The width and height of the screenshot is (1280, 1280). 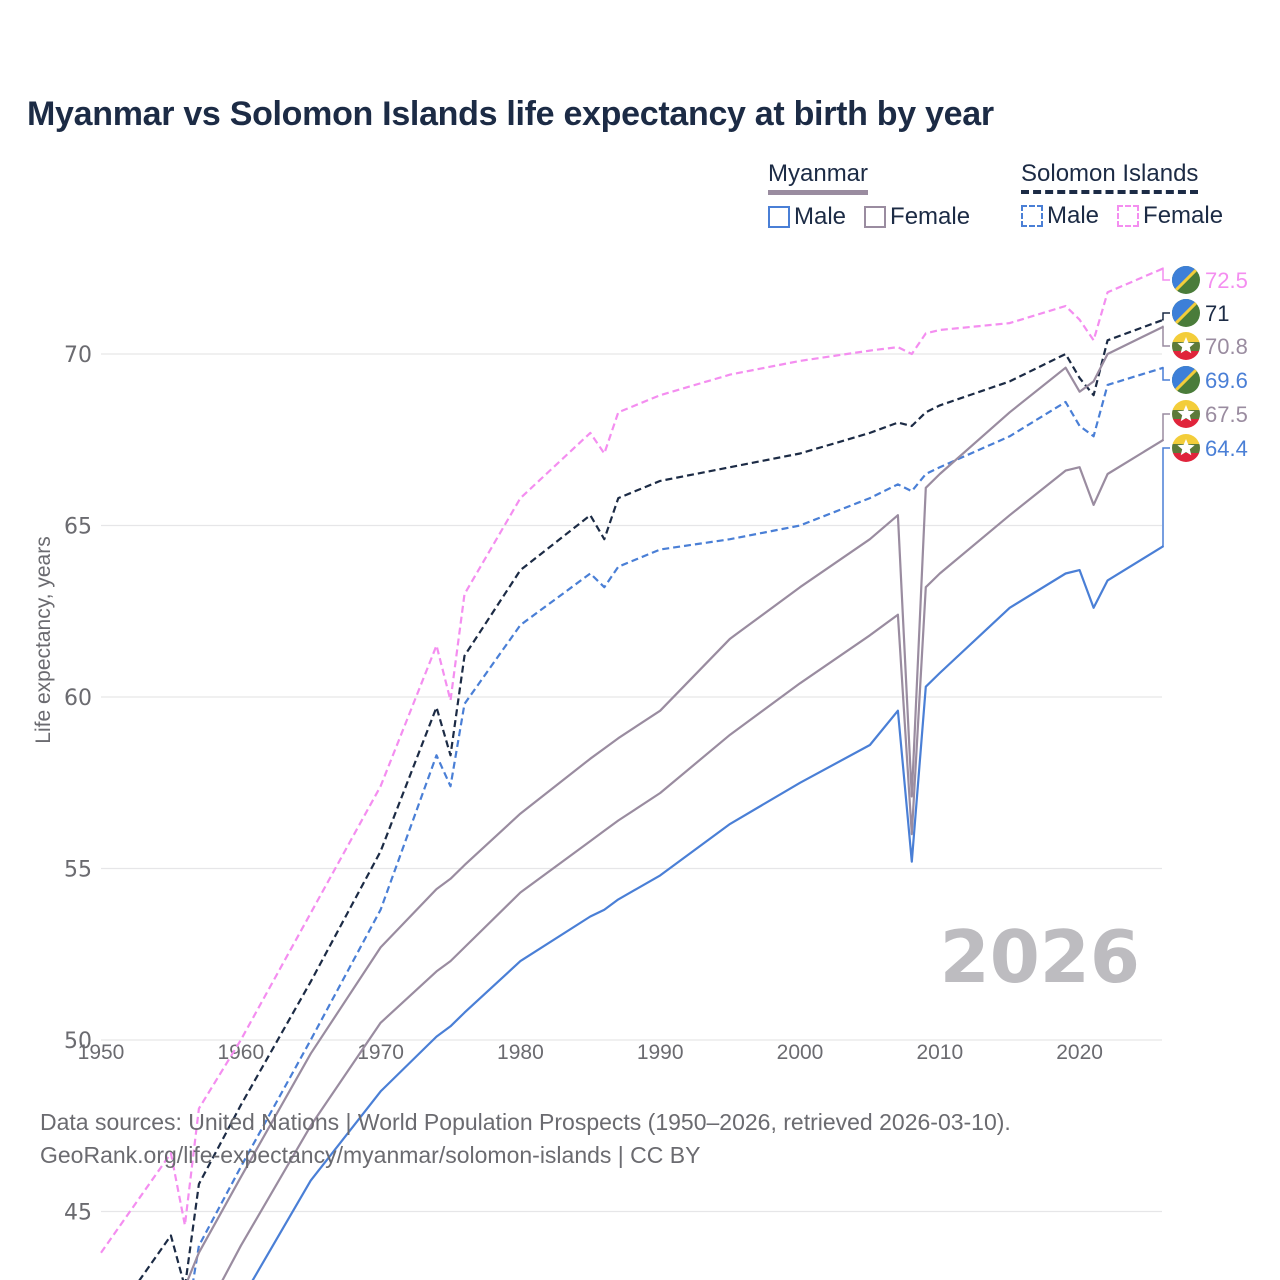 What do you see at coordinates (78, 355) in the screenshot?
I see `y-tick-label: 70` at bounding box center [78, 355].